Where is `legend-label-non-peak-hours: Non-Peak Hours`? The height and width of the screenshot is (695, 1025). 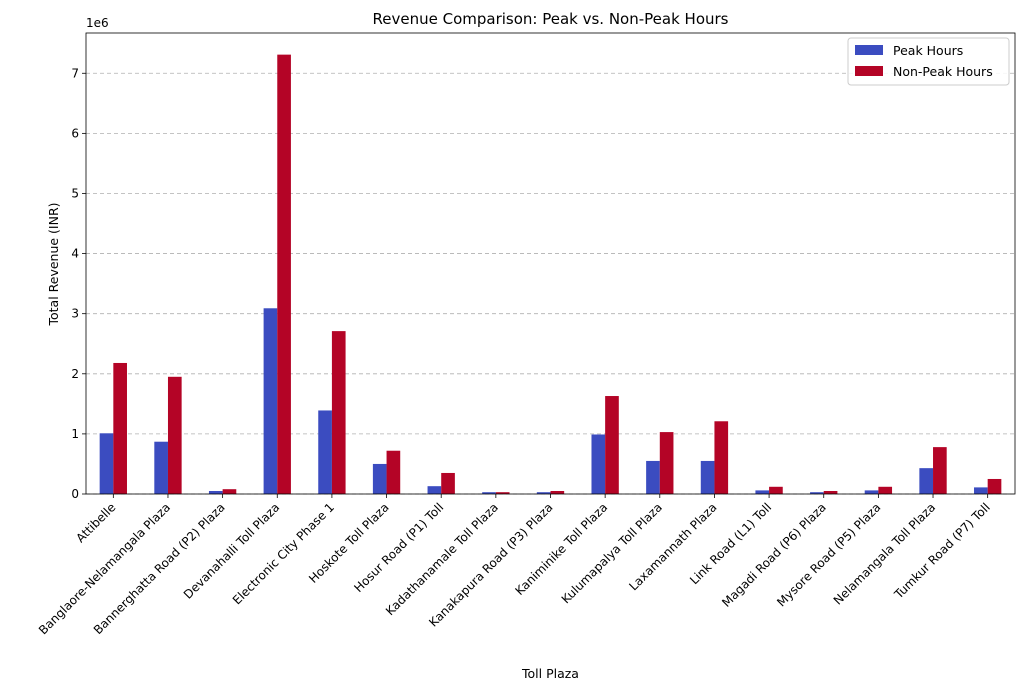 legend-label-non-peak-hours: Non-Peak Hours is located at coordinates (943, 71).